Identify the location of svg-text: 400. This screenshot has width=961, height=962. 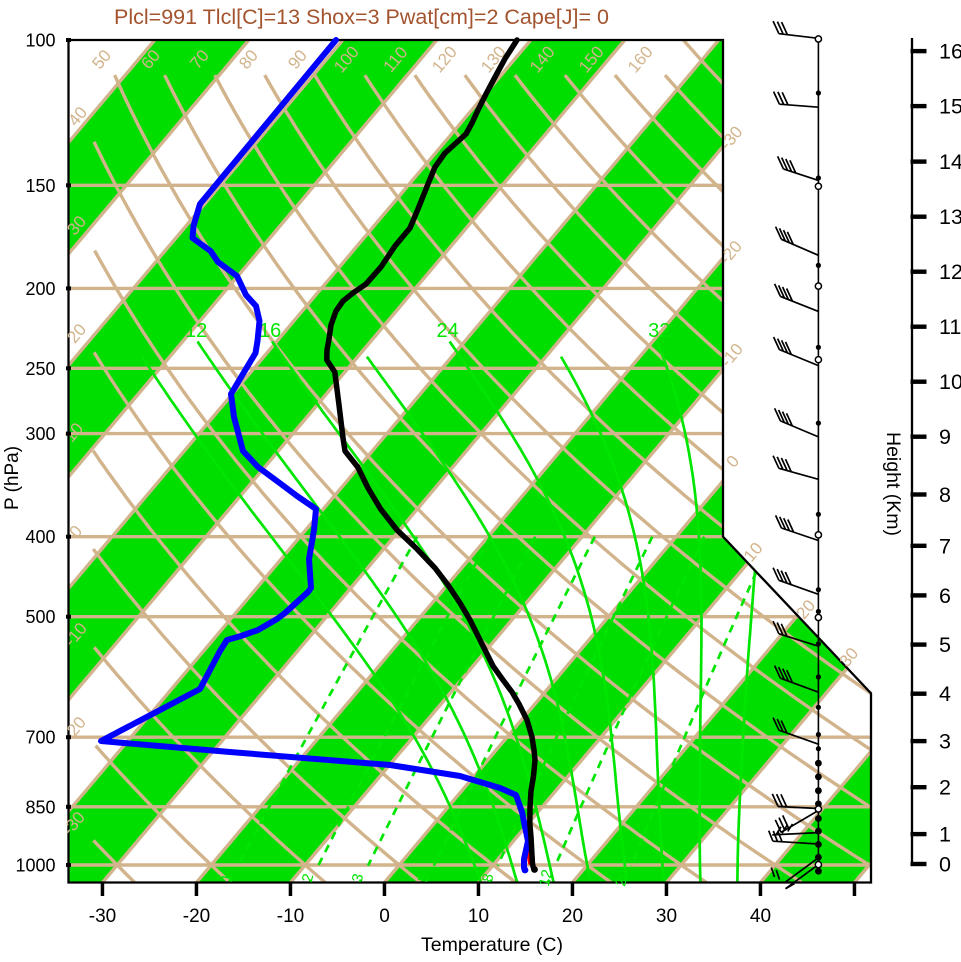
(40, 537).